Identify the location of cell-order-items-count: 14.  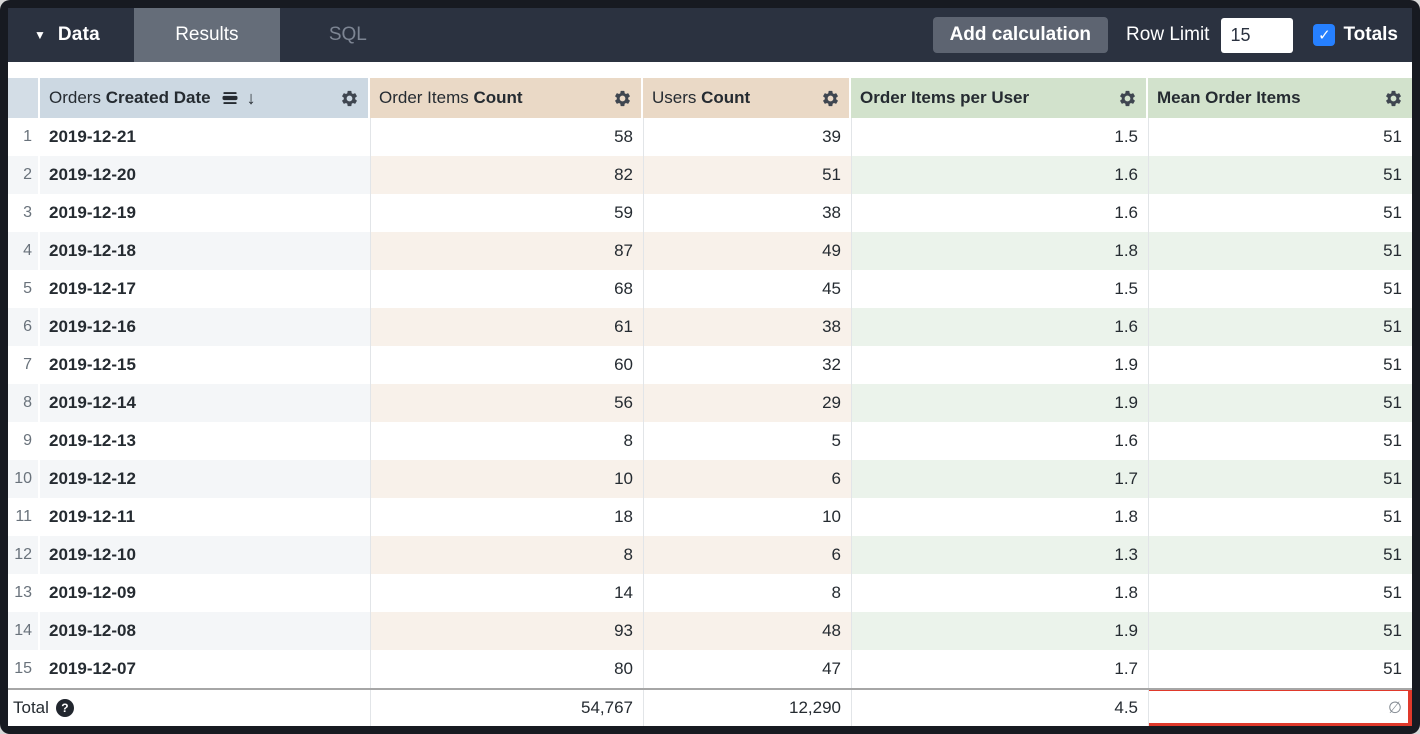
(506, 593).